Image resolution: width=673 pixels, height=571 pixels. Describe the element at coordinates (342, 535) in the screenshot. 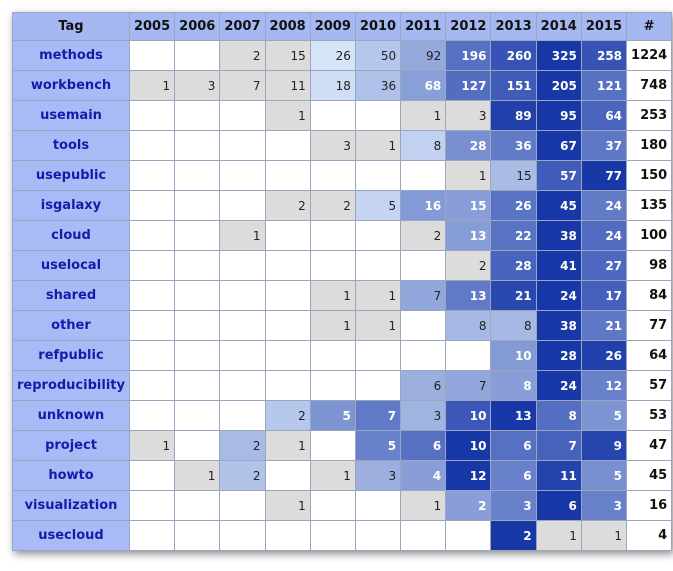

I see `table-row: usecloud 2 1 1 4` at that location.